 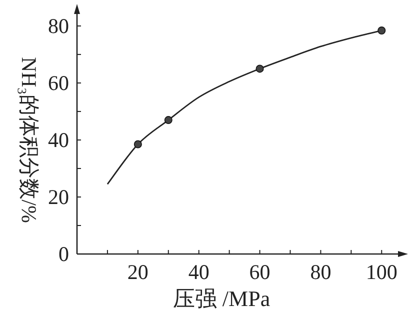 I want to click on x-tick-label: 100, so click(x=382, y=272).